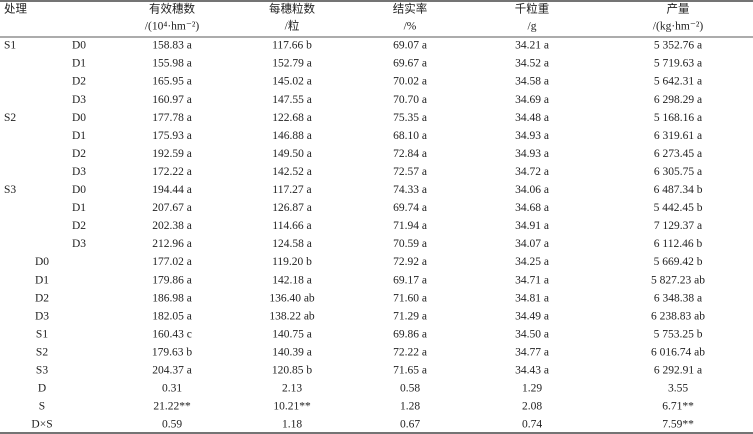  I want to click on cell: 75.35 a, so click(410, 118).